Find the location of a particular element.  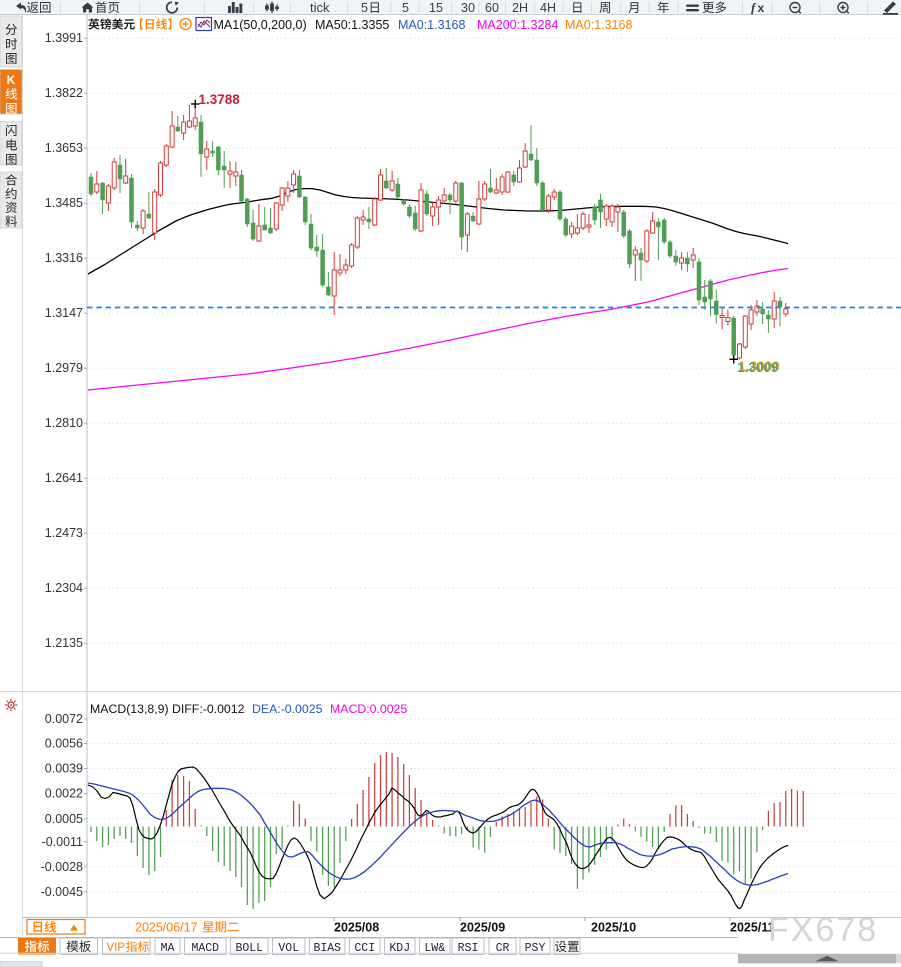

svg-text: VOL is located at coordinates (288, 948).